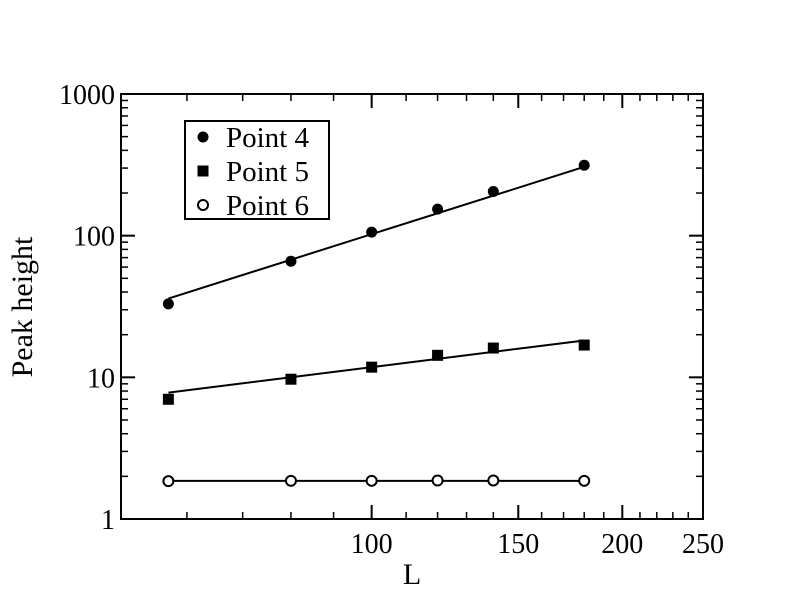 The height and width of the screenshot is (612, 792). What do you see at coordinates (87, 95) in the screenshot?
I see `y-tick-label: 1000` at bounding box center [87, 95].